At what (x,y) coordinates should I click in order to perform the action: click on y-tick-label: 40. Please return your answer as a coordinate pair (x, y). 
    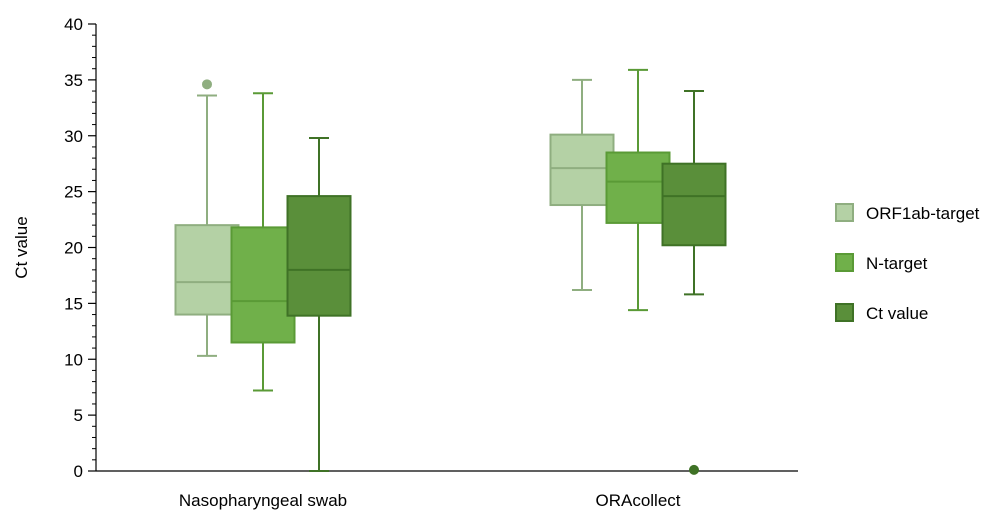
    Looking at the image, I should click on (73, 24).